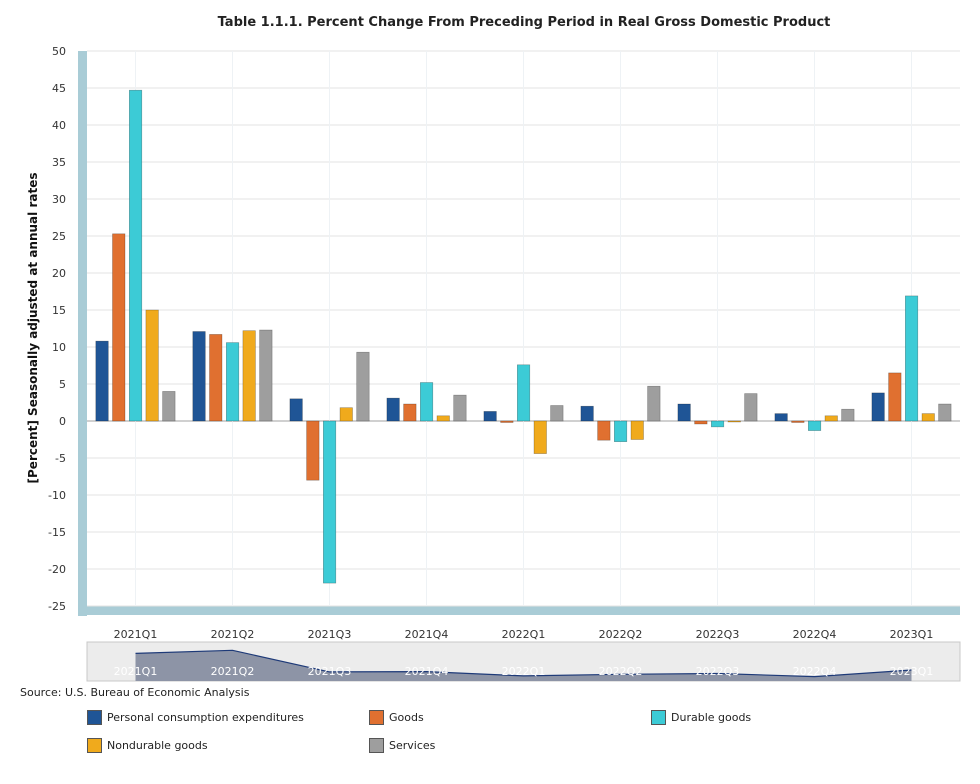 The image size is (980, 784). What do you see at coordinates (136, 671) in the screenshot?
I see `navigator-label: 2021Q1` at bounding box center [136, 671].